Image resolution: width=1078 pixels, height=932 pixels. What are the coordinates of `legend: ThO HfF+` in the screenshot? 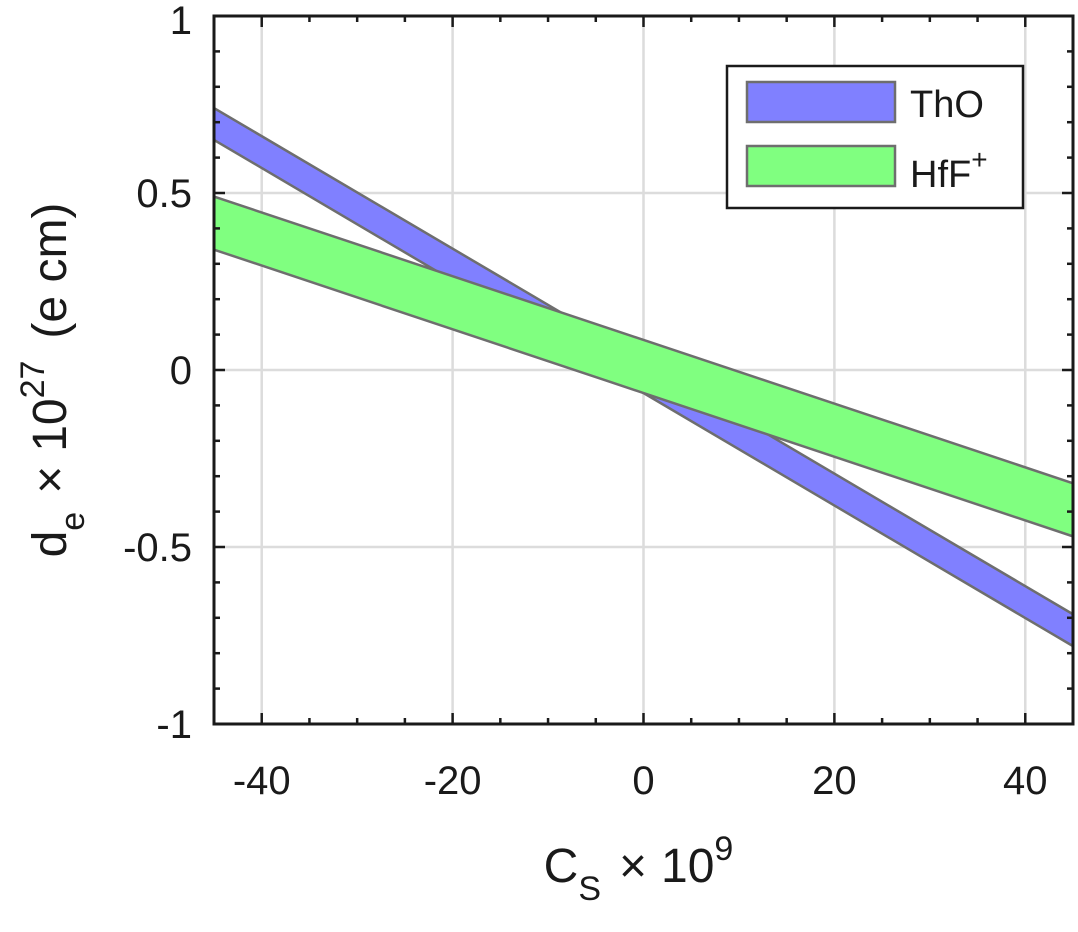 It's located at (875, 137).